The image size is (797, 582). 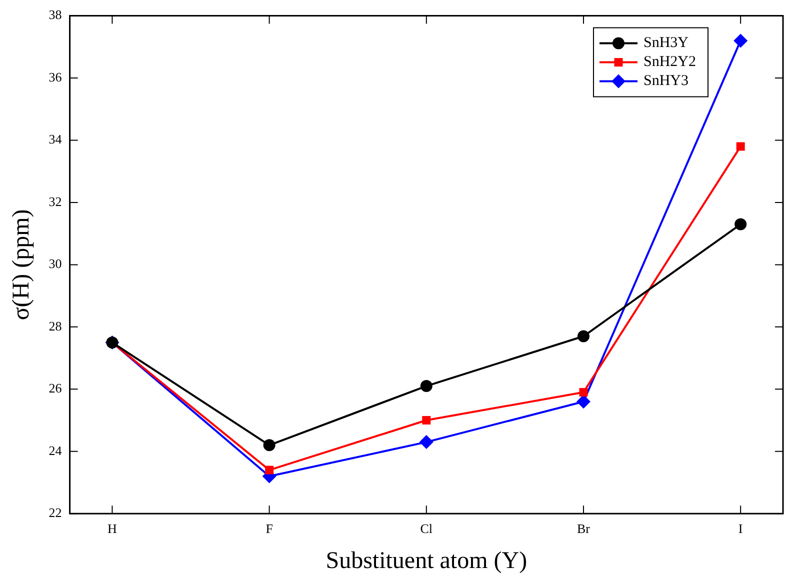 I want to click on x-tick-label: F, so click(x=269, y=528).